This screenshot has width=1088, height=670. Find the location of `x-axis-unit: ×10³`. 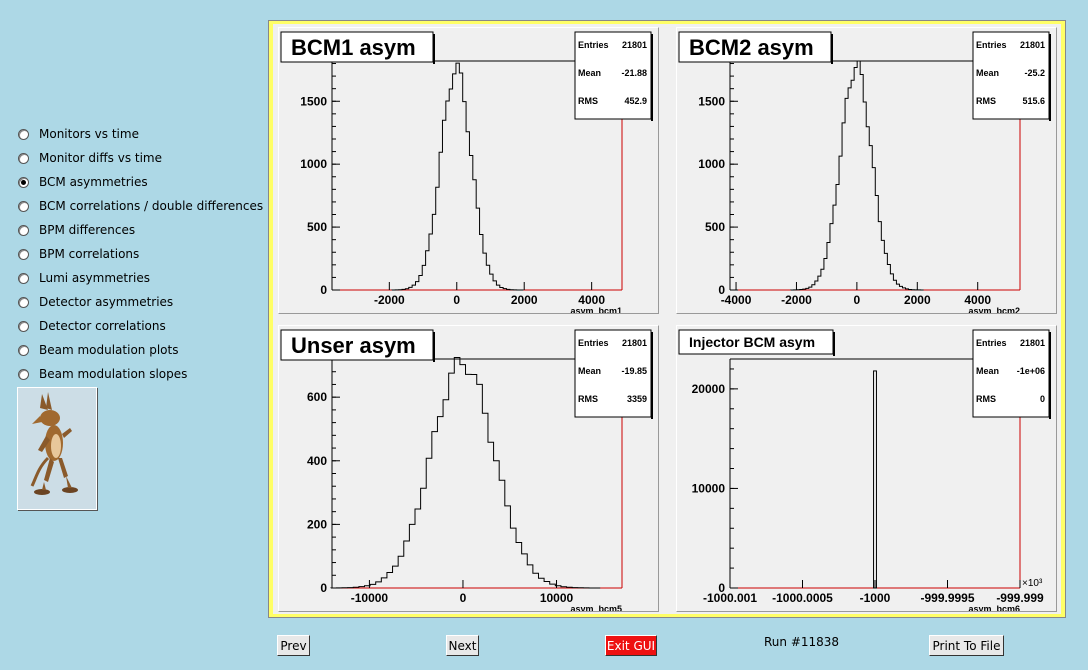

x-axis-unit: ×10³ is located at coordinates (1032, 583).